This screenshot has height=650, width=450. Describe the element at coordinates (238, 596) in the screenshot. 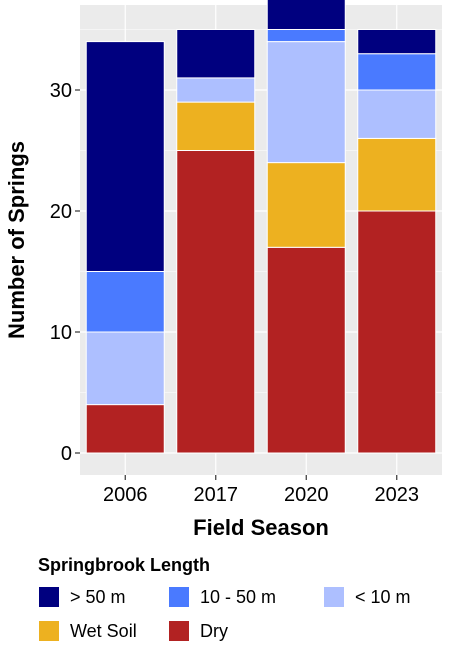

I see `legend-label: 10 - 50 m` at that location.